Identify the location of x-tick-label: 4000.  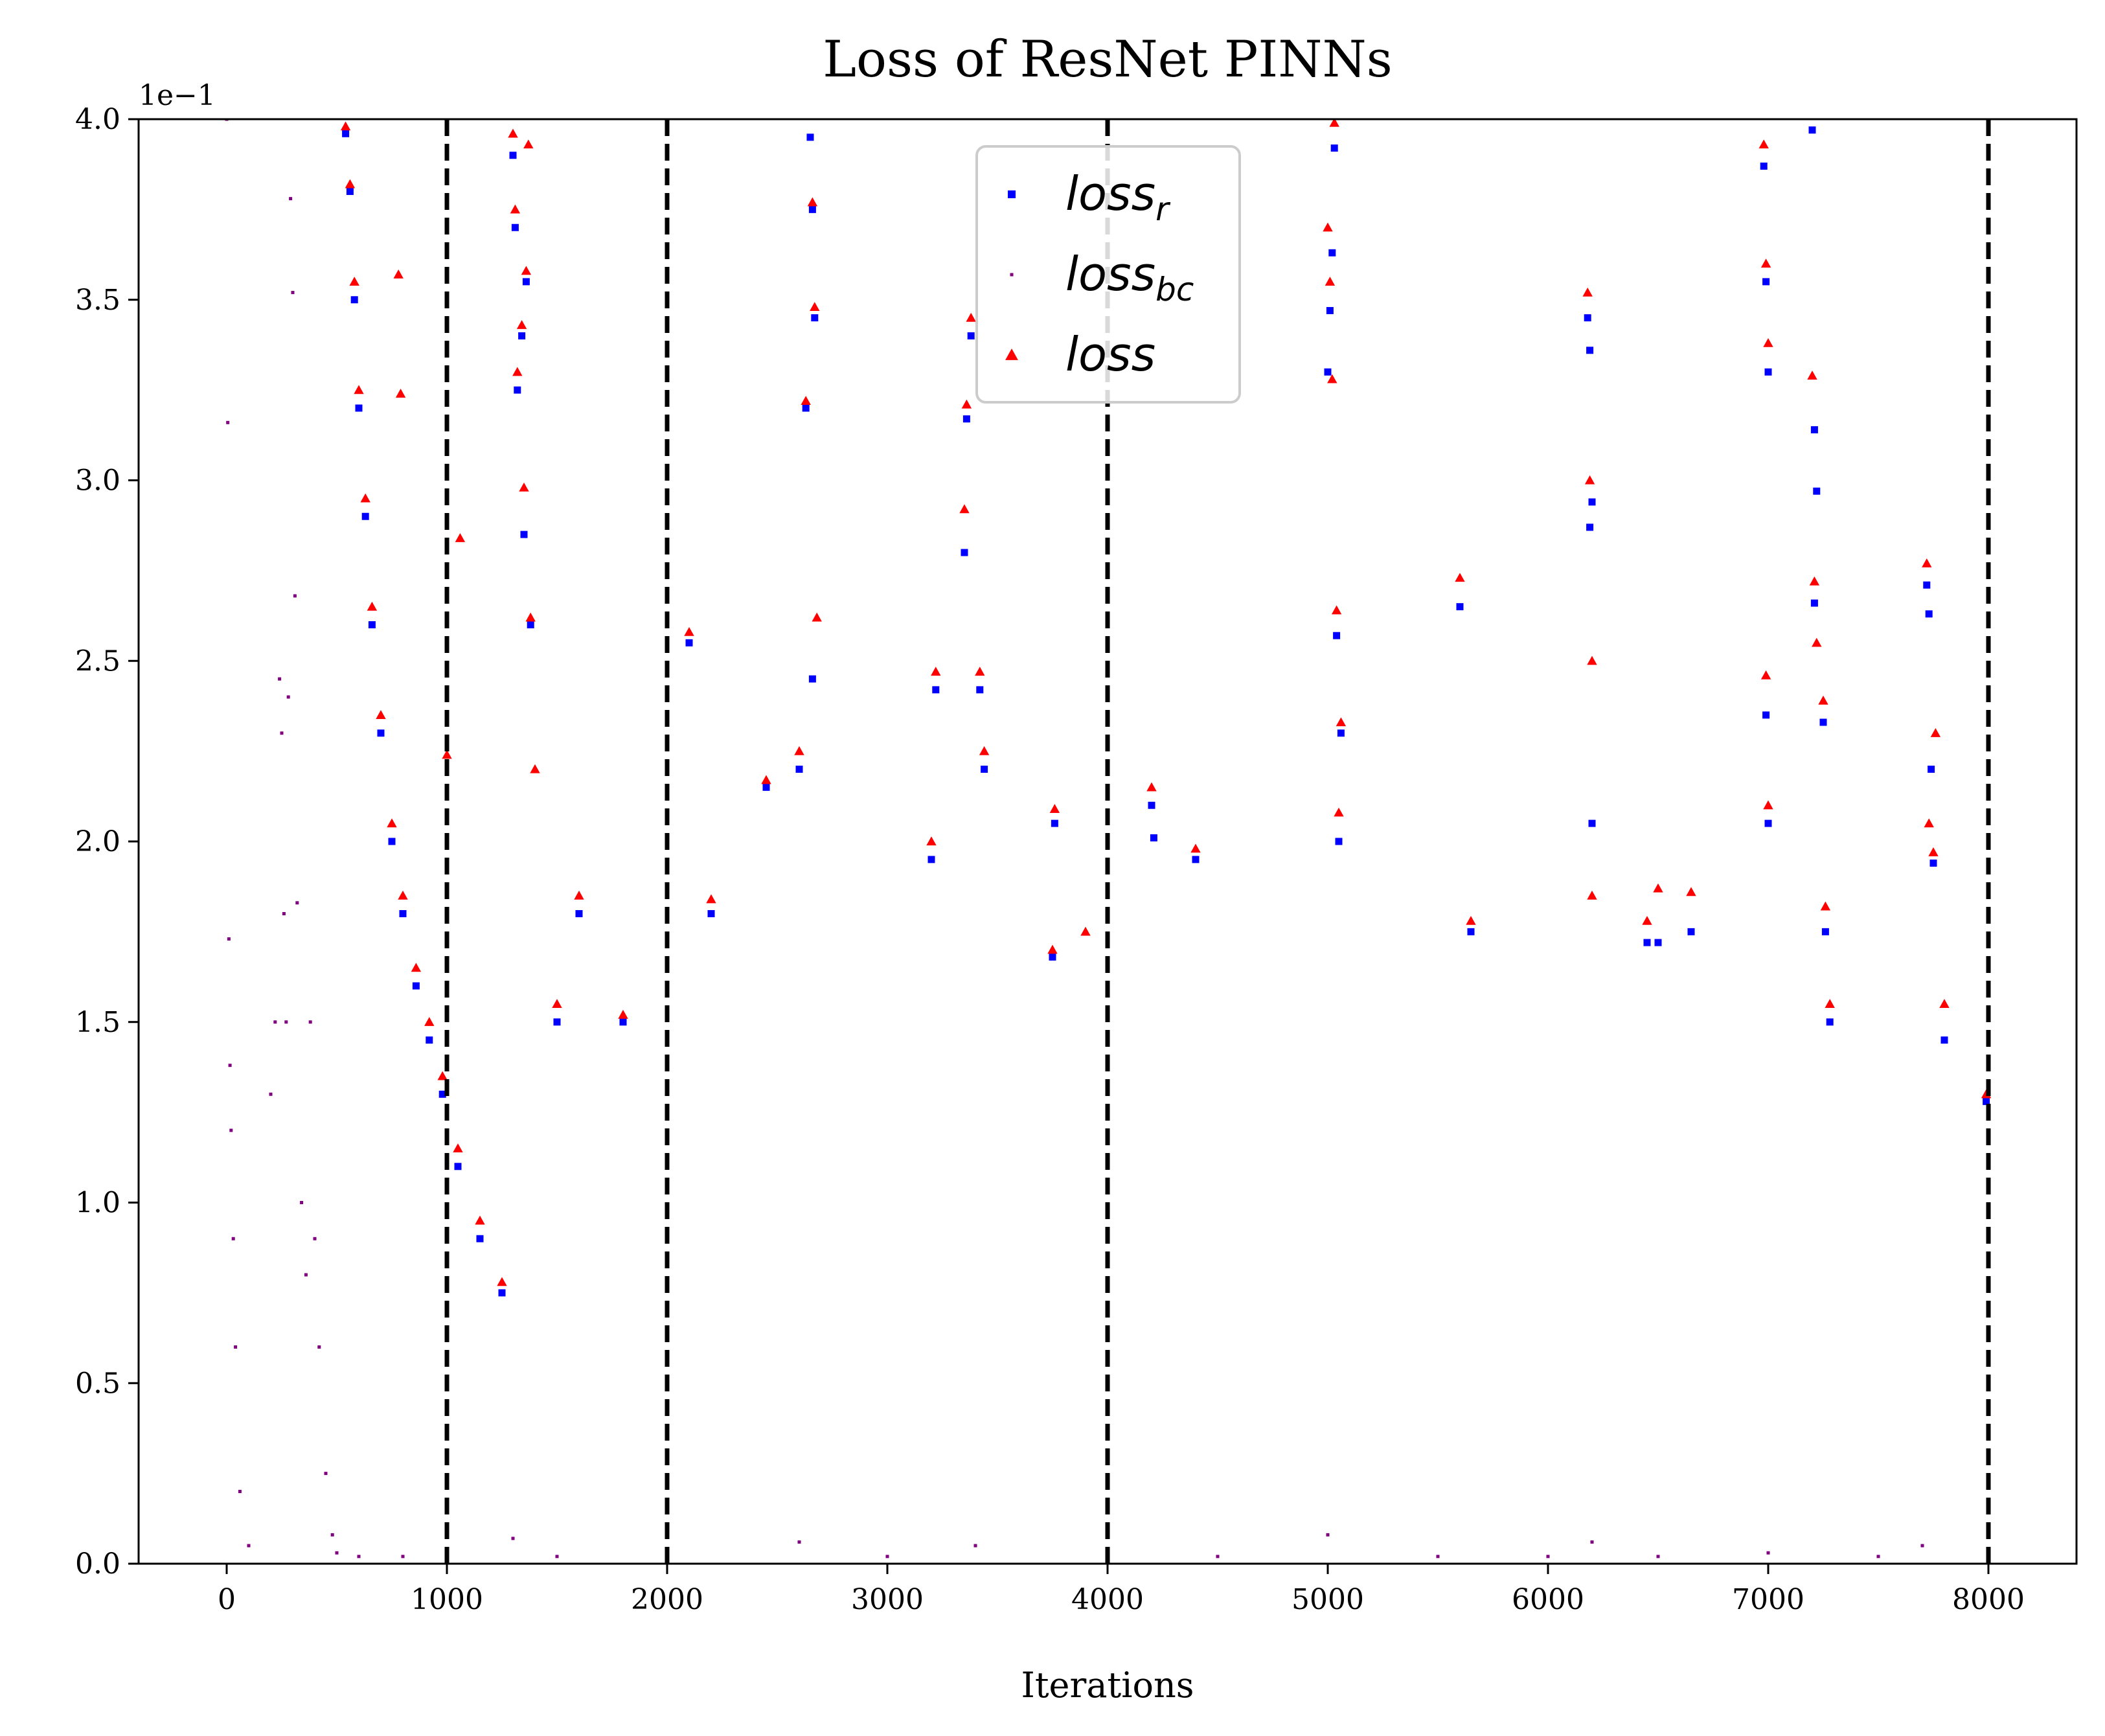
(1107, 1600).